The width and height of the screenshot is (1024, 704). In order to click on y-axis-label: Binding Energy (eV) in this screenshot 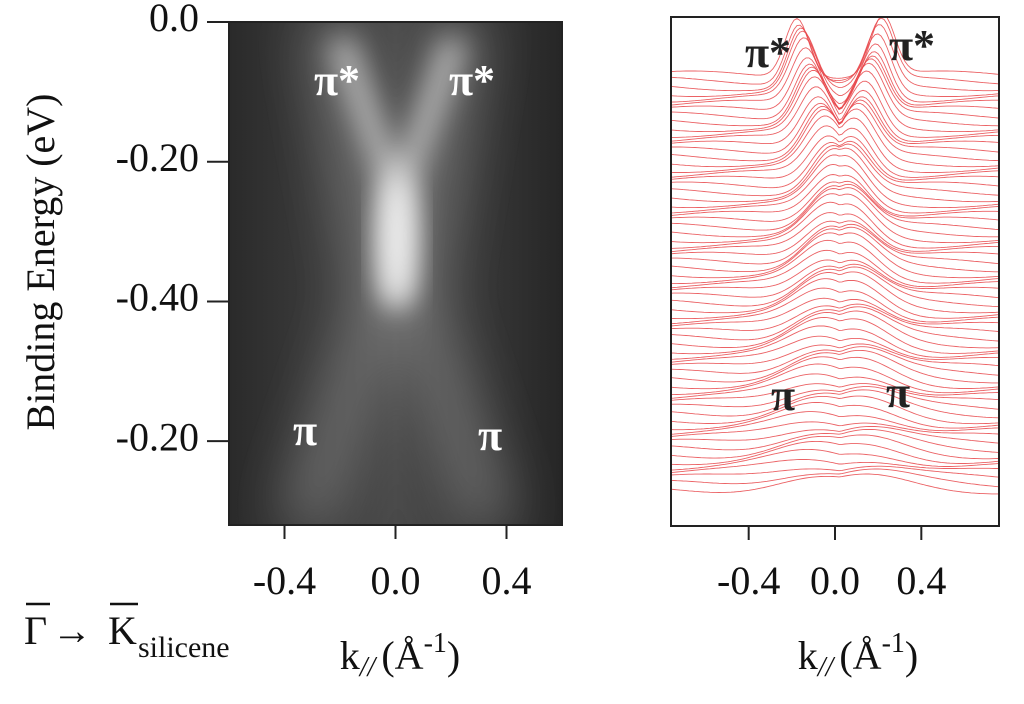, I will do `click(40, 262)`.